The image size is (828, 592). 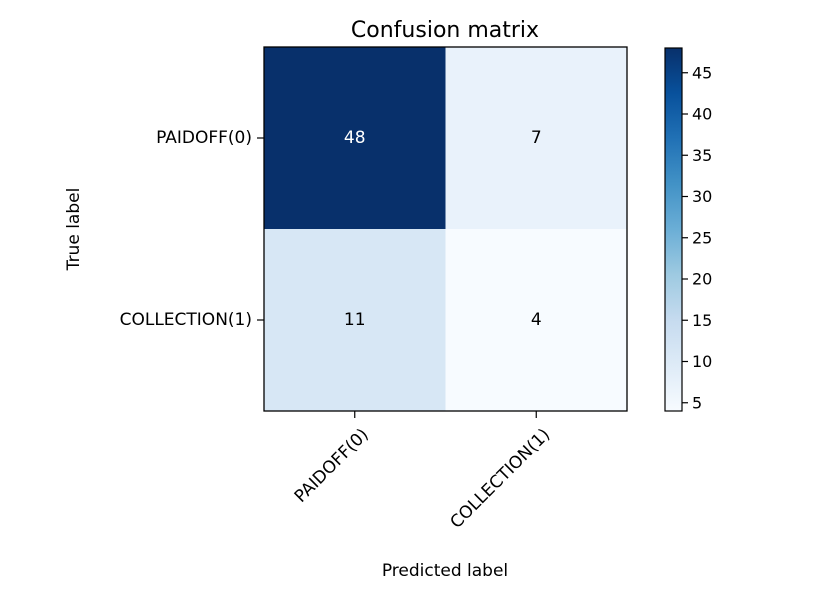 I want to click on colorbar-tick-label: 10, so click(x=702, y=361).